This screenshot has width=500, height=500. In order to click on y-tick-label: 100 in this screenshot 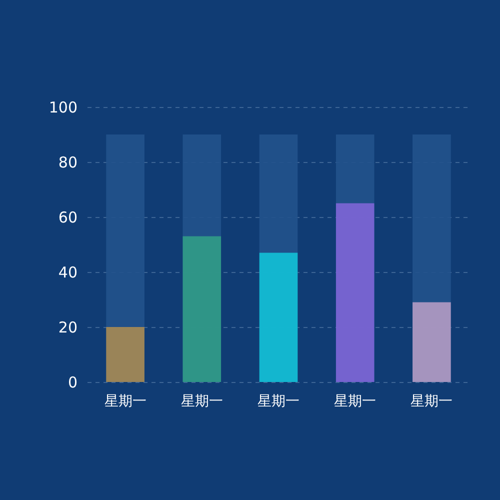, I will do `click(63, 107)`.